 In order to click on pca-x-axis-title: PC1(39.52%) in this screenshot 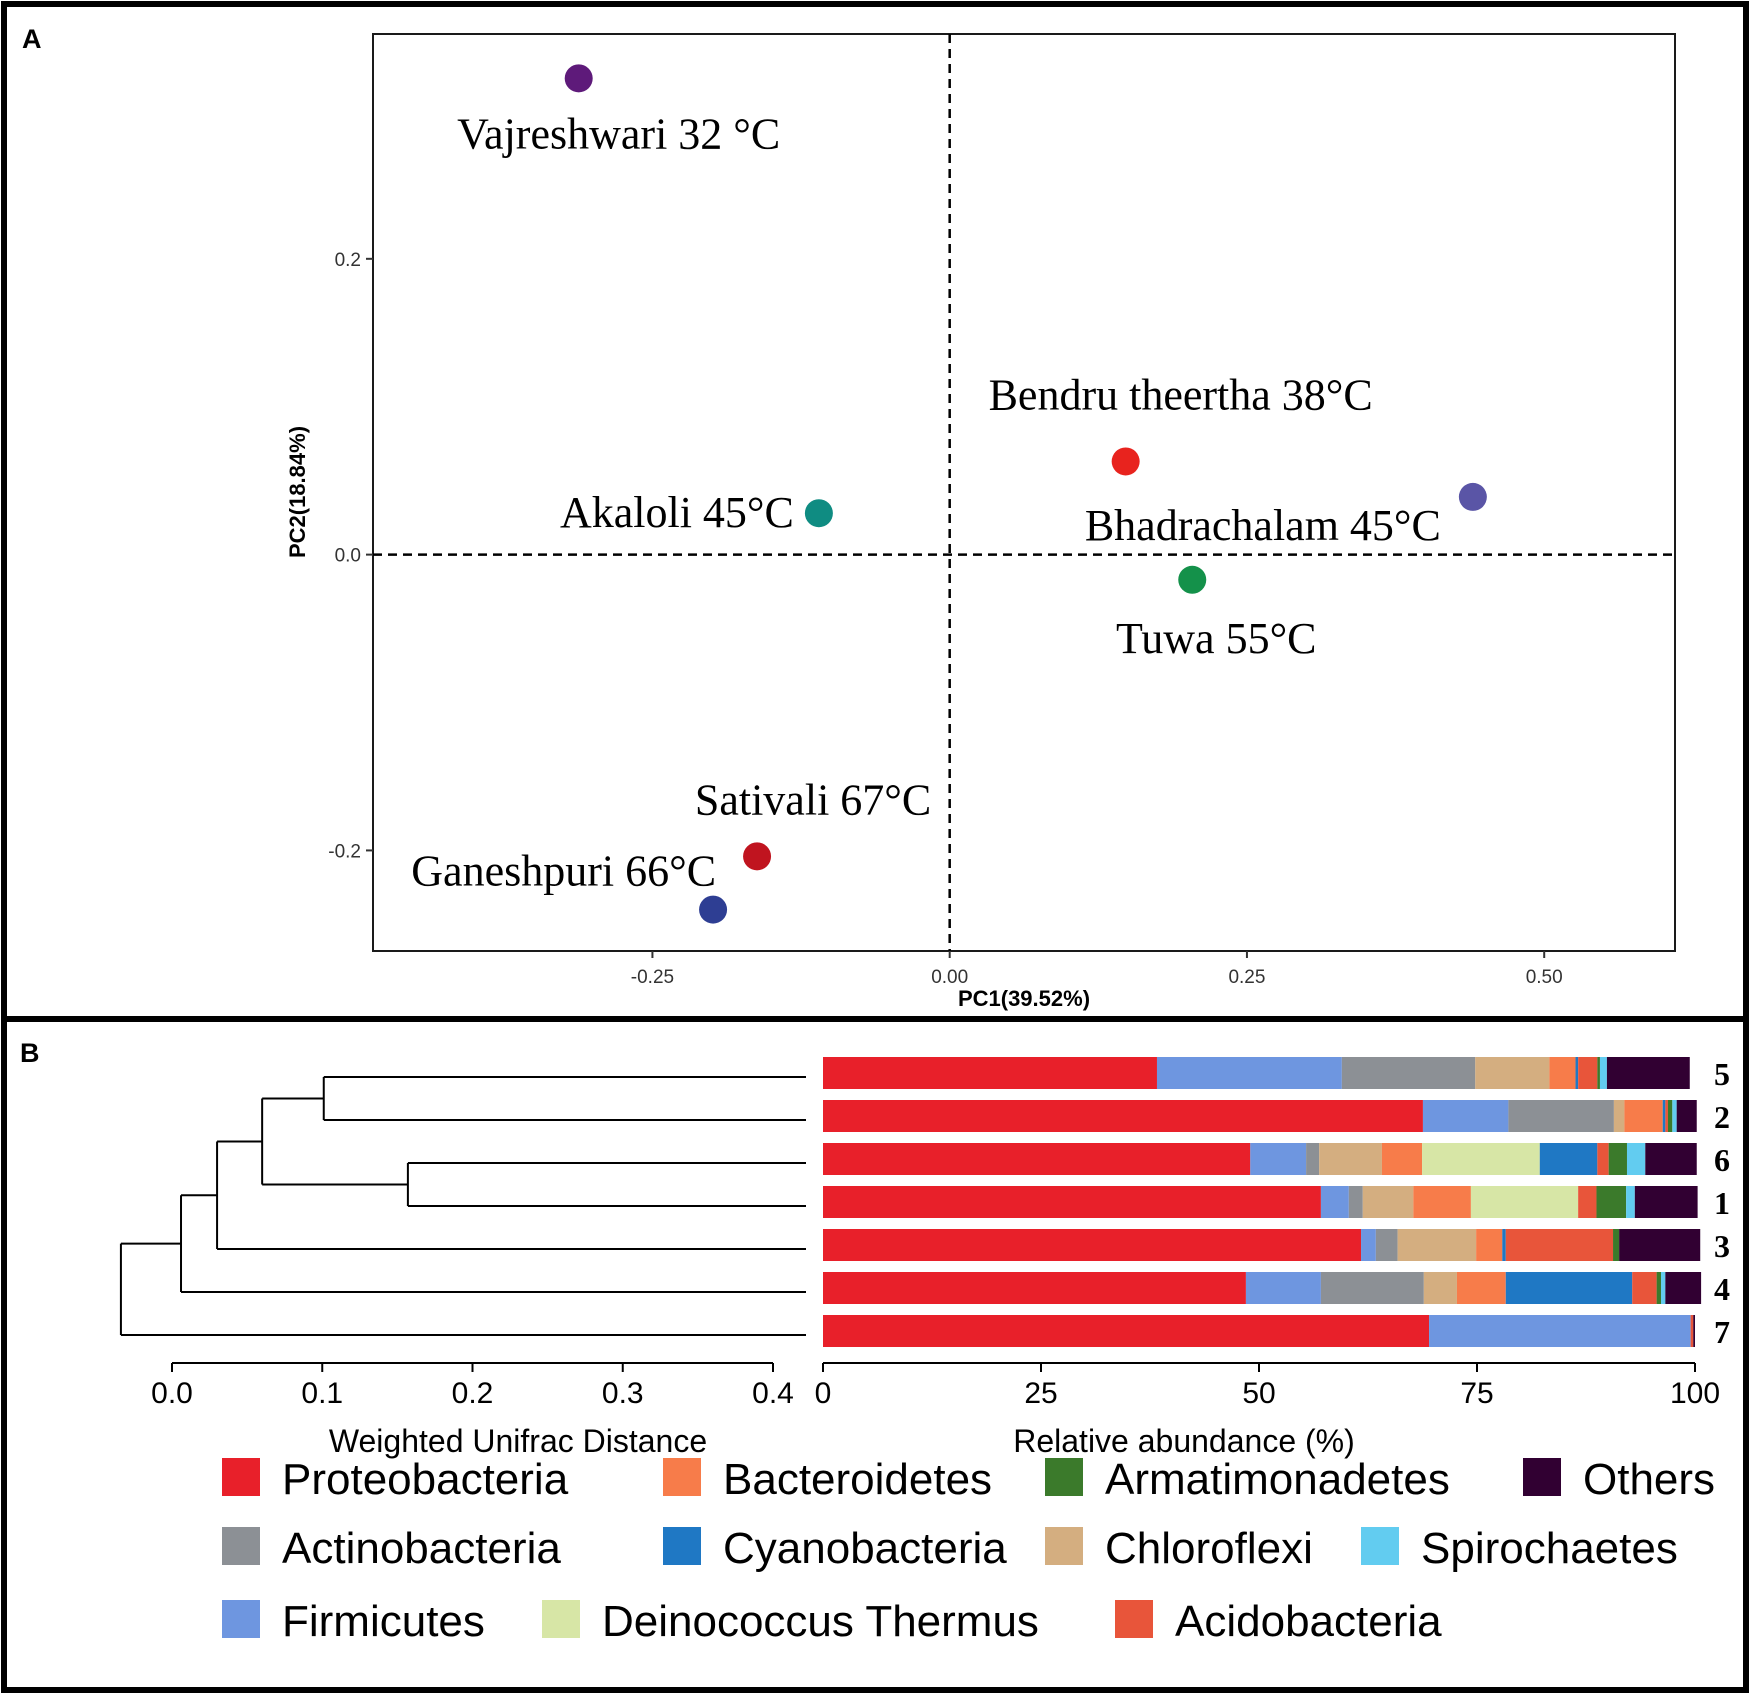, I will do `click(1024, 998)`.